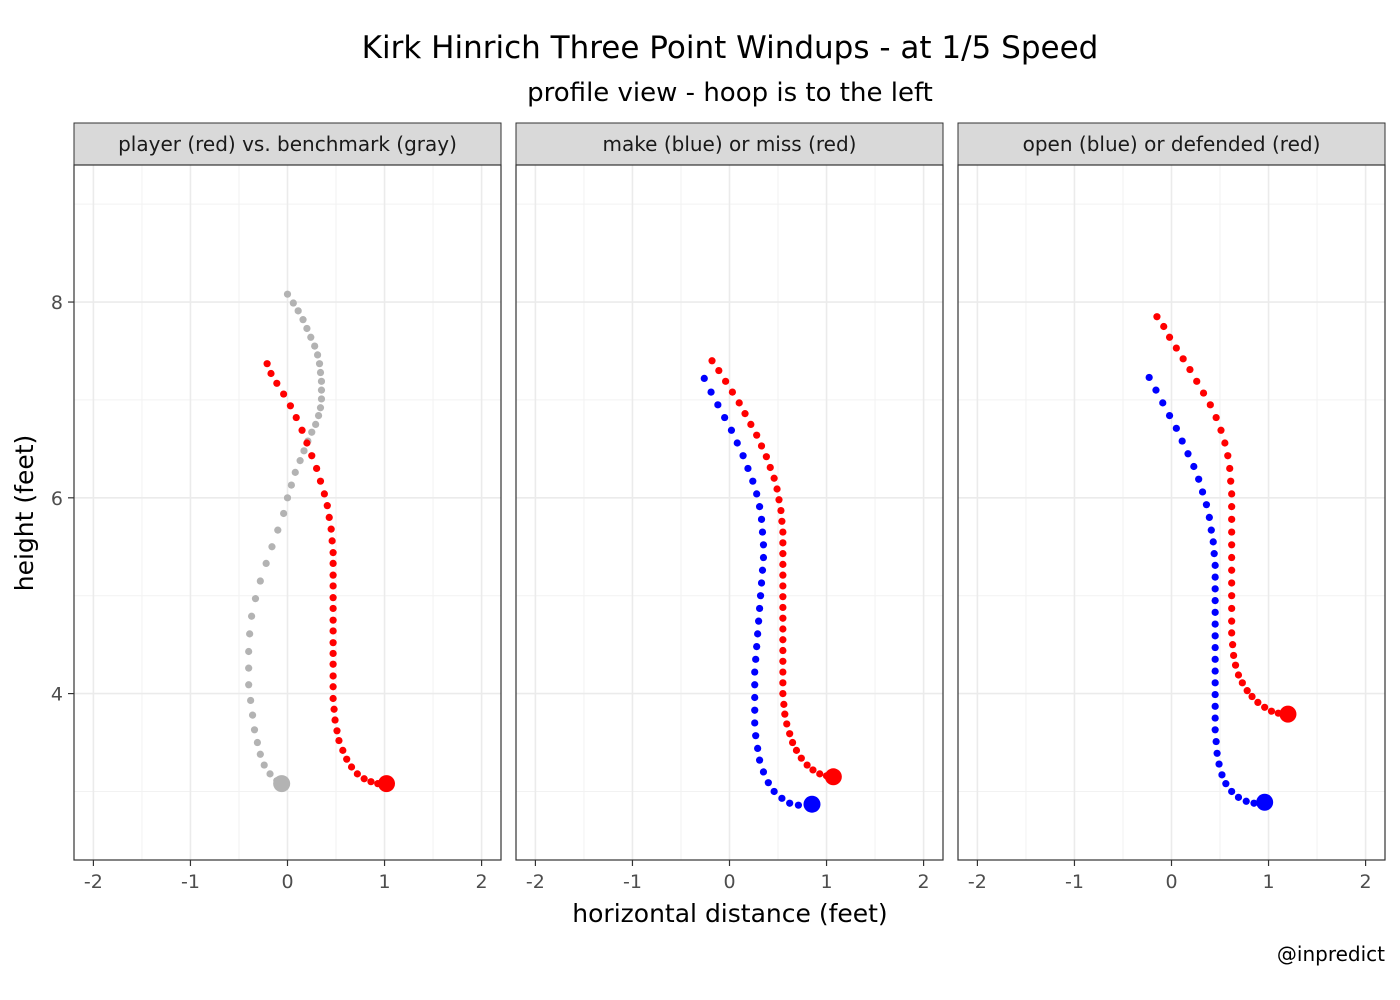  I want to click on x-tick-label: 0, so click(1171, 882).